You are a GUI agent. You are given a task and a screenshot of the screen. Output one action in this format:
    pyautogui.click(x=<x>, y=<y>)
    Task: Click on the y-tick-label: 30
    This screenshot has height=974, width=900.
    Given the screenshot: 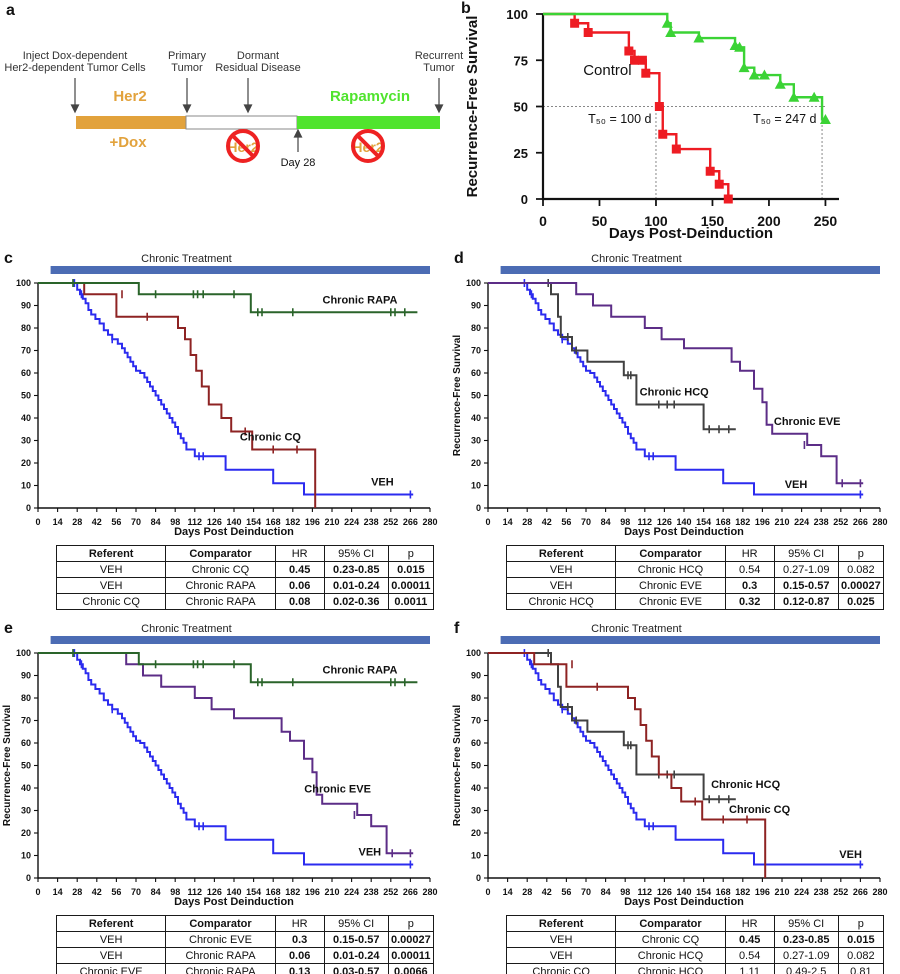 What is the action you would take?
    pyautogui.click(x=26, y=811)
    